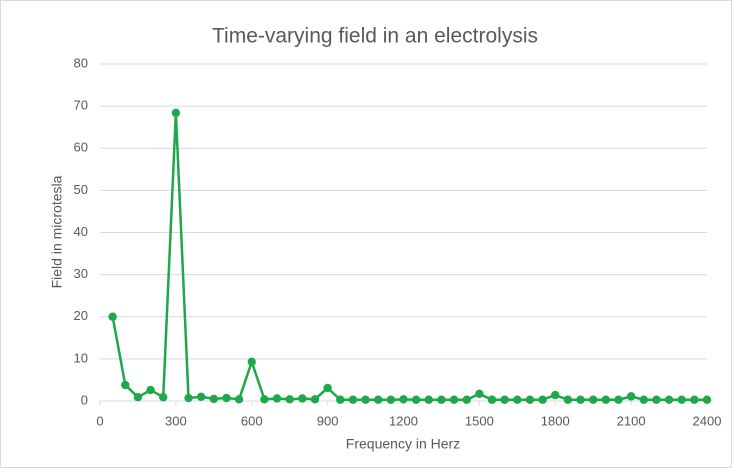 The image size is (732, 468). Describe the element at coordinates (403, 444) in the screenshot. I see `x-axis-title: Frequency in Herz` at that location.